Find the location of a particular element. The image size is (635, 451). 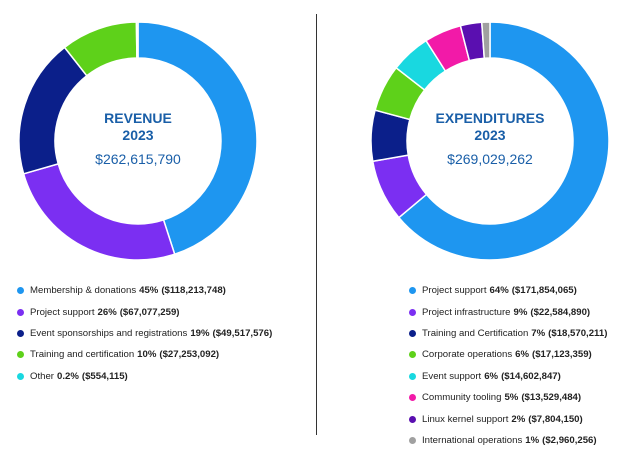

legend-label: Training and certification is located at coordinates (82, 355).